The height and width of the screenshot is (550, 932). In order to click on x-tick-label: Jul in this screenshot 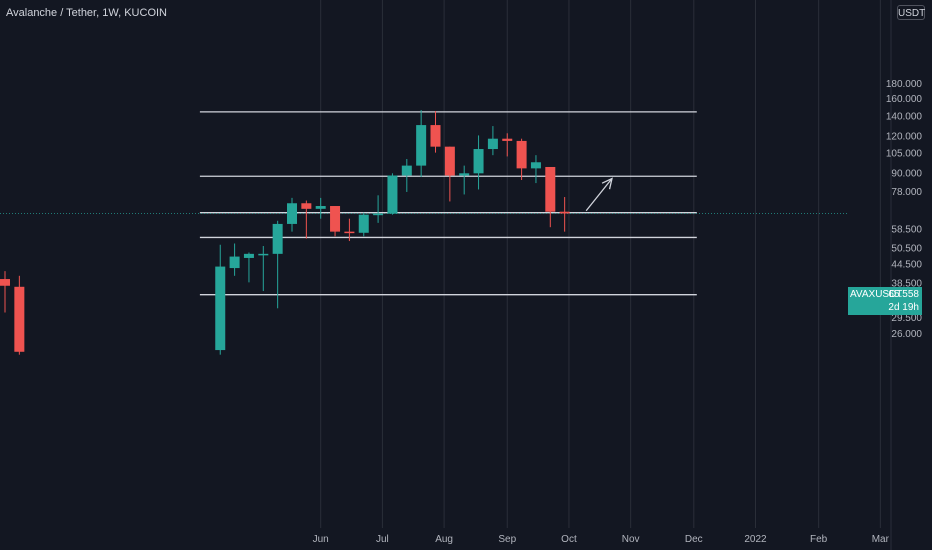, I will do `click(382, 539)`.